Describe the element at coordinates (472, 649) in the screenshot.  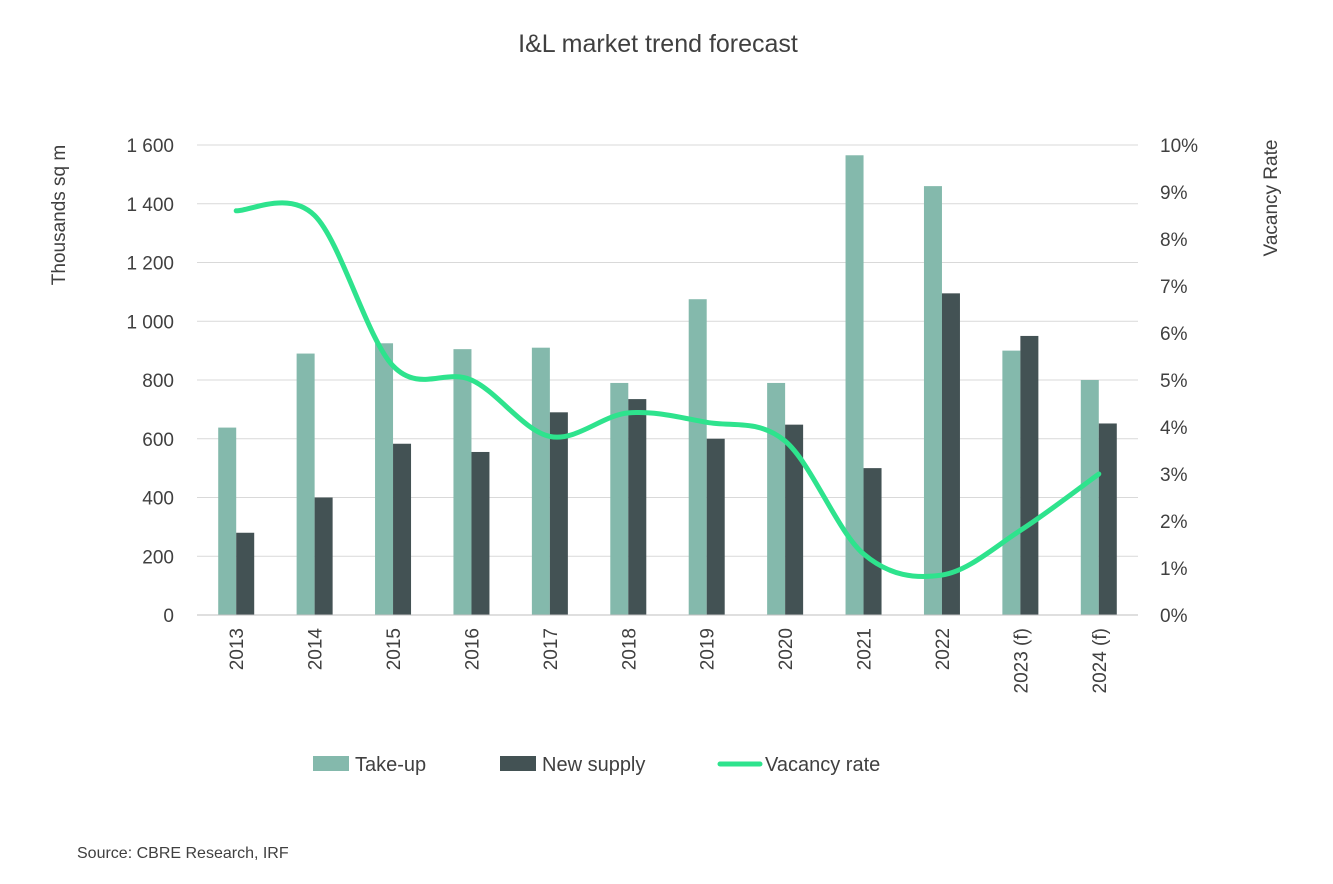
I see `x-tick-label: 2016` at that location.